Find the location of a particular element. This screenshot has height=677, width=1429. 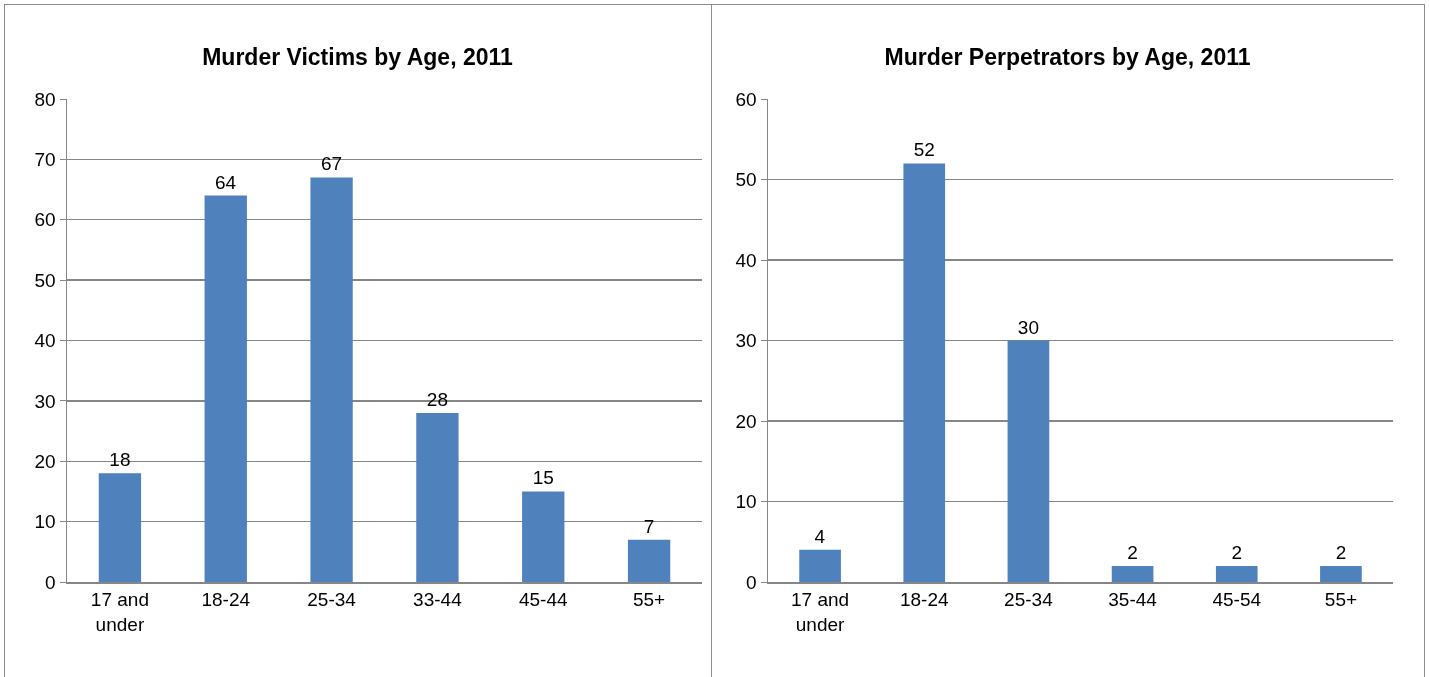

x-tick-label: 45-44 is located at coordinates (543, 600).